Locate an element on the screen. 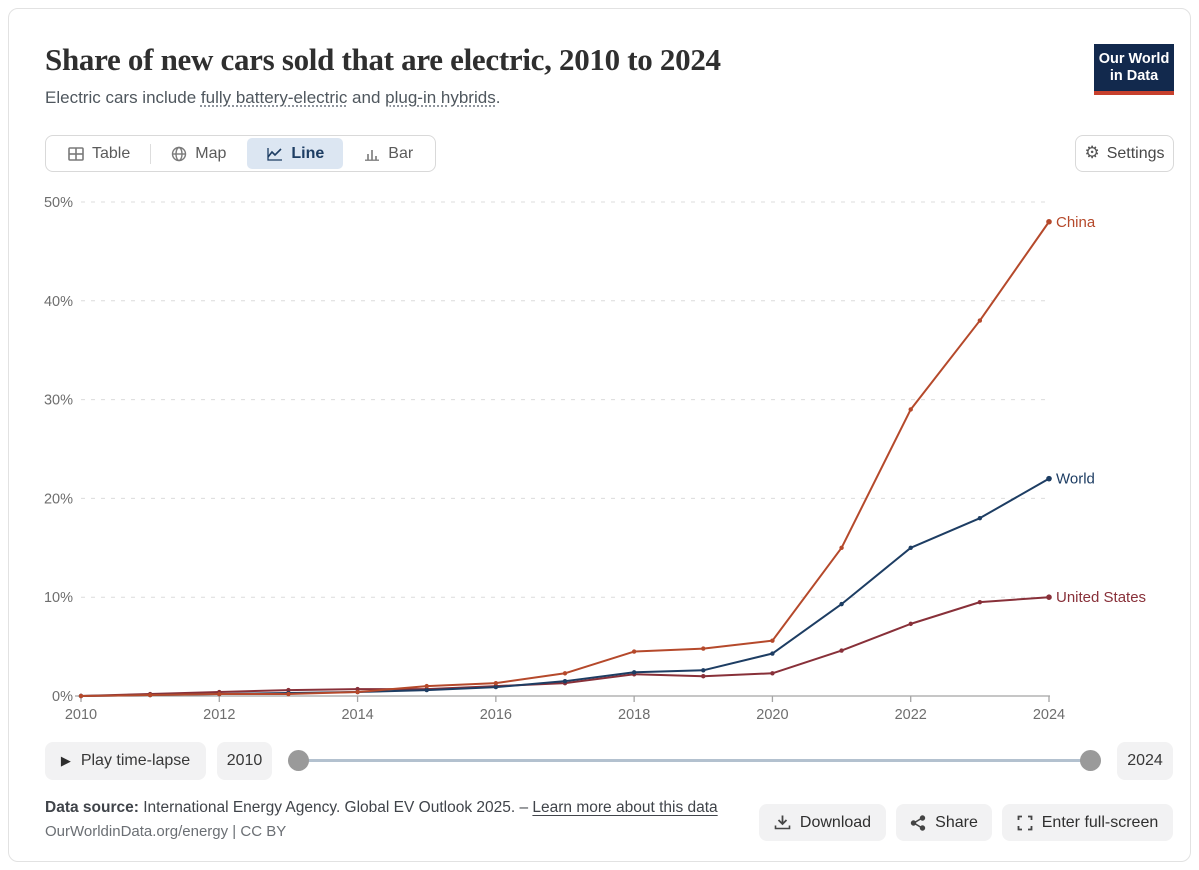 This screenshot has height=870, width=1199. play-icon: ▶ is located at coordinates (65, 761).